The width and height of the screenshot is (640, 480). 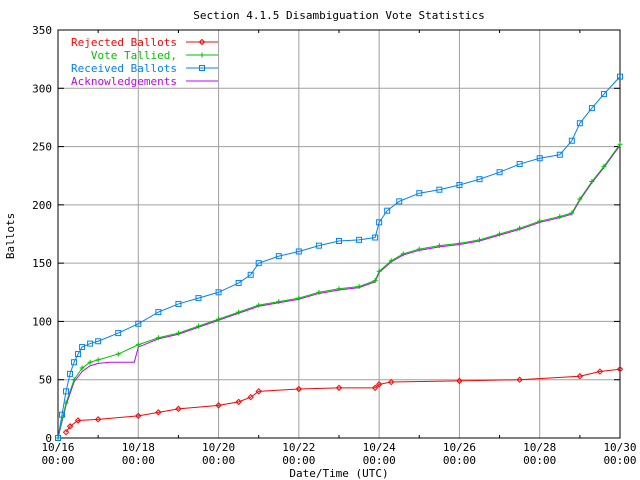 I want to click on x-tick-label-date: 10/24, so click(x=379, y=447).